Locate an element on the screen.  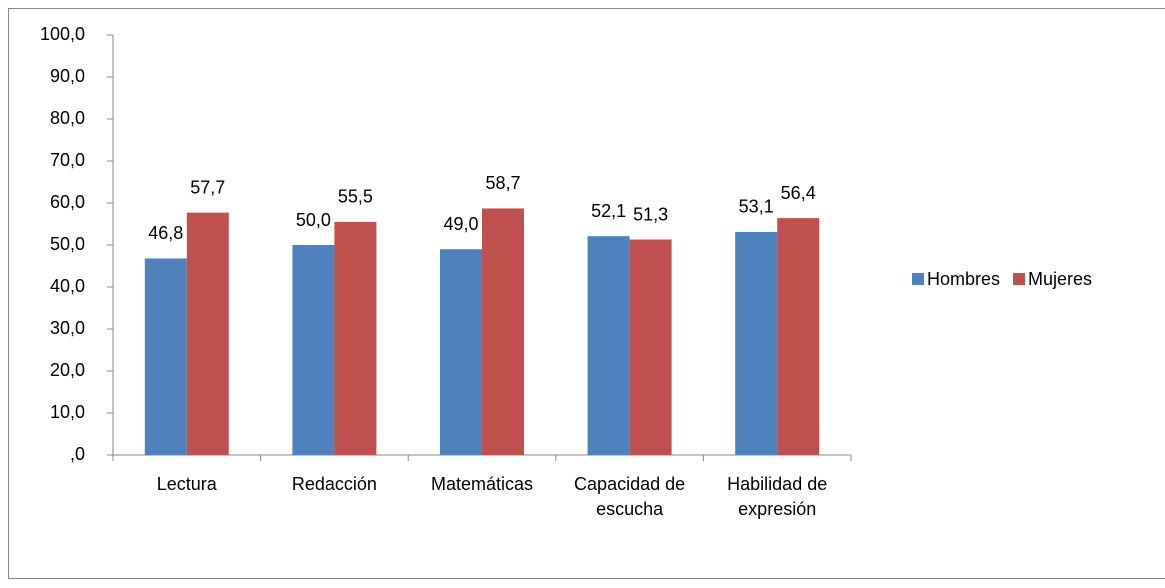
x-tick-label: Lectura is located at coordinates (187, 484).